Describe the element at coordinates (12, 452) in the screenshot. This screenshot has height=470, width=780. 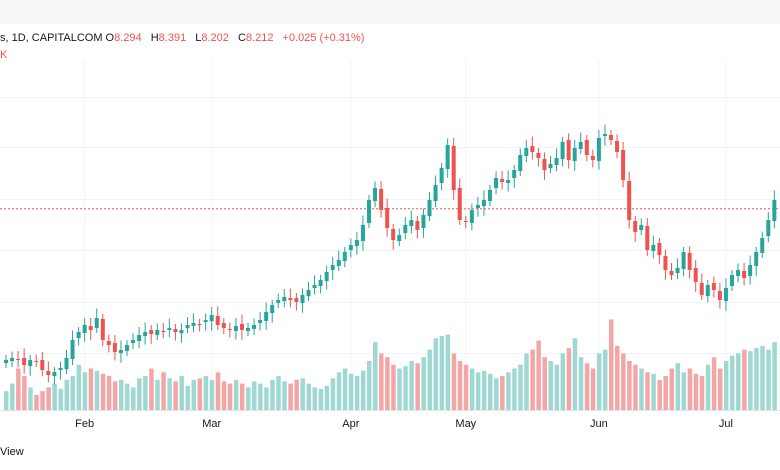
I see `footer-view-label: View` at that location.